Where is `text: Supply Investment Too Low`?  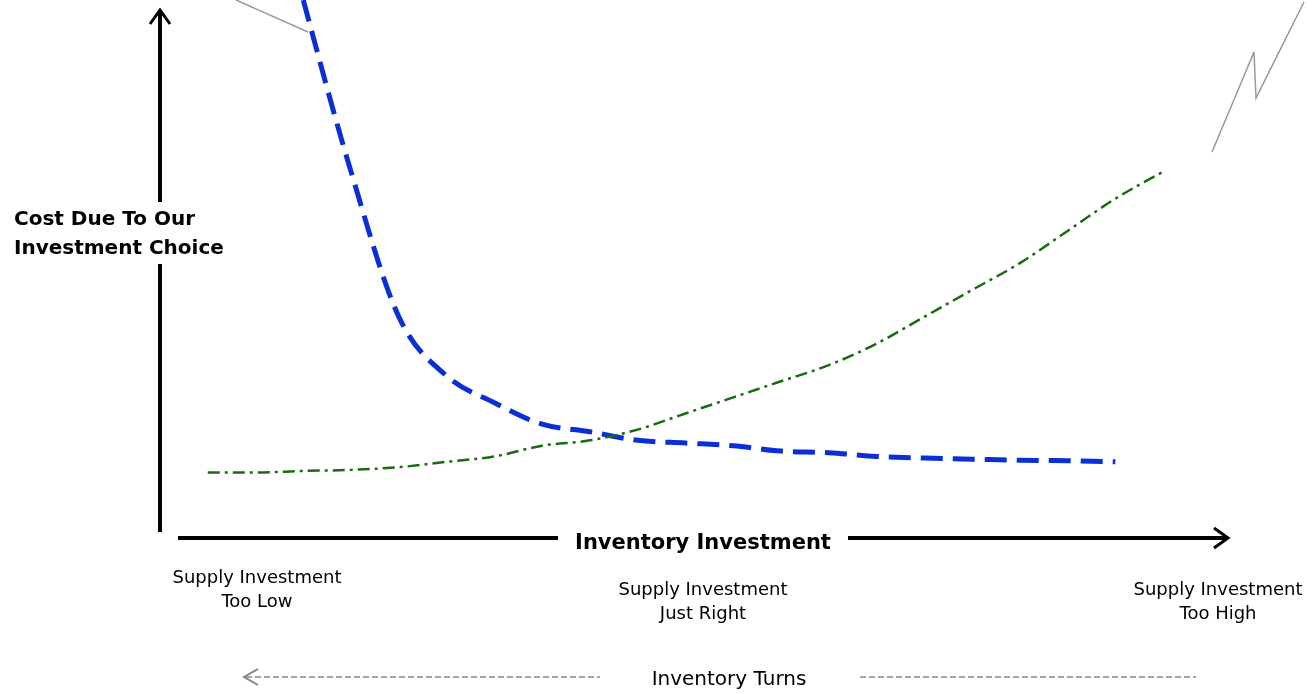 text: Supply Investment Too Low is located at coordinates (257, 589).